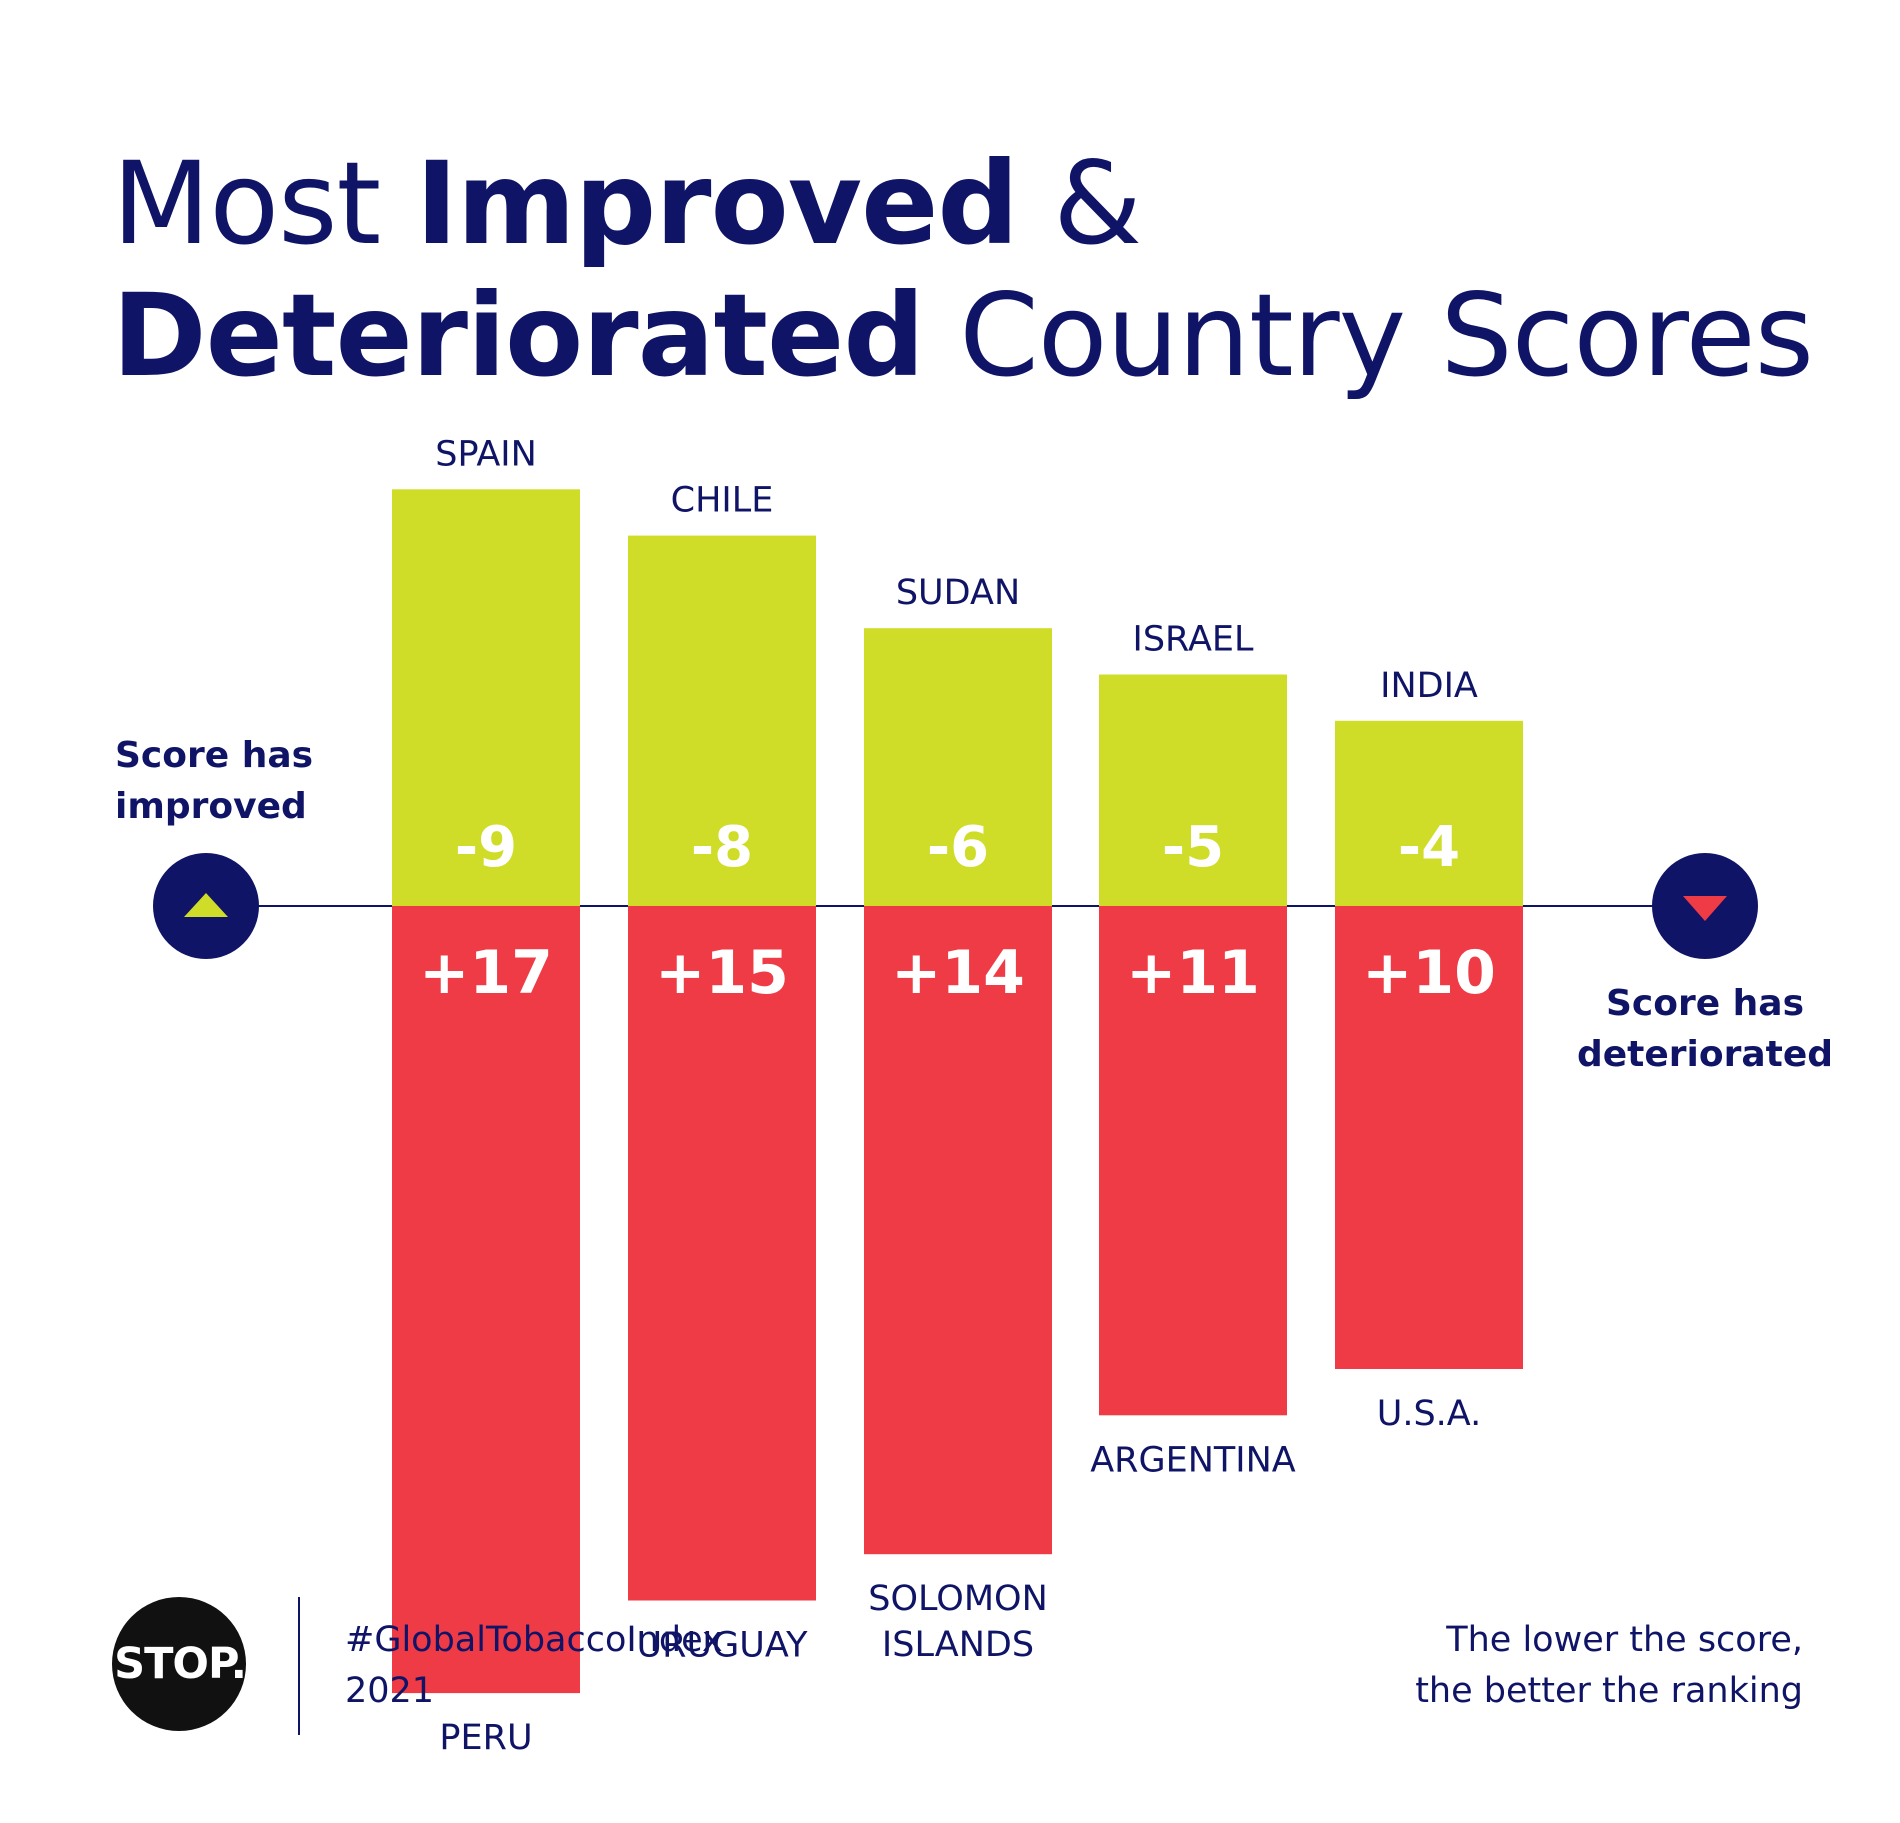 This screenshot has height=1823, width=1900. Describe the element at coordinates (958, 1645) in the screenshot. I see `category-label-deteriorated: ISLANDS` at that location.